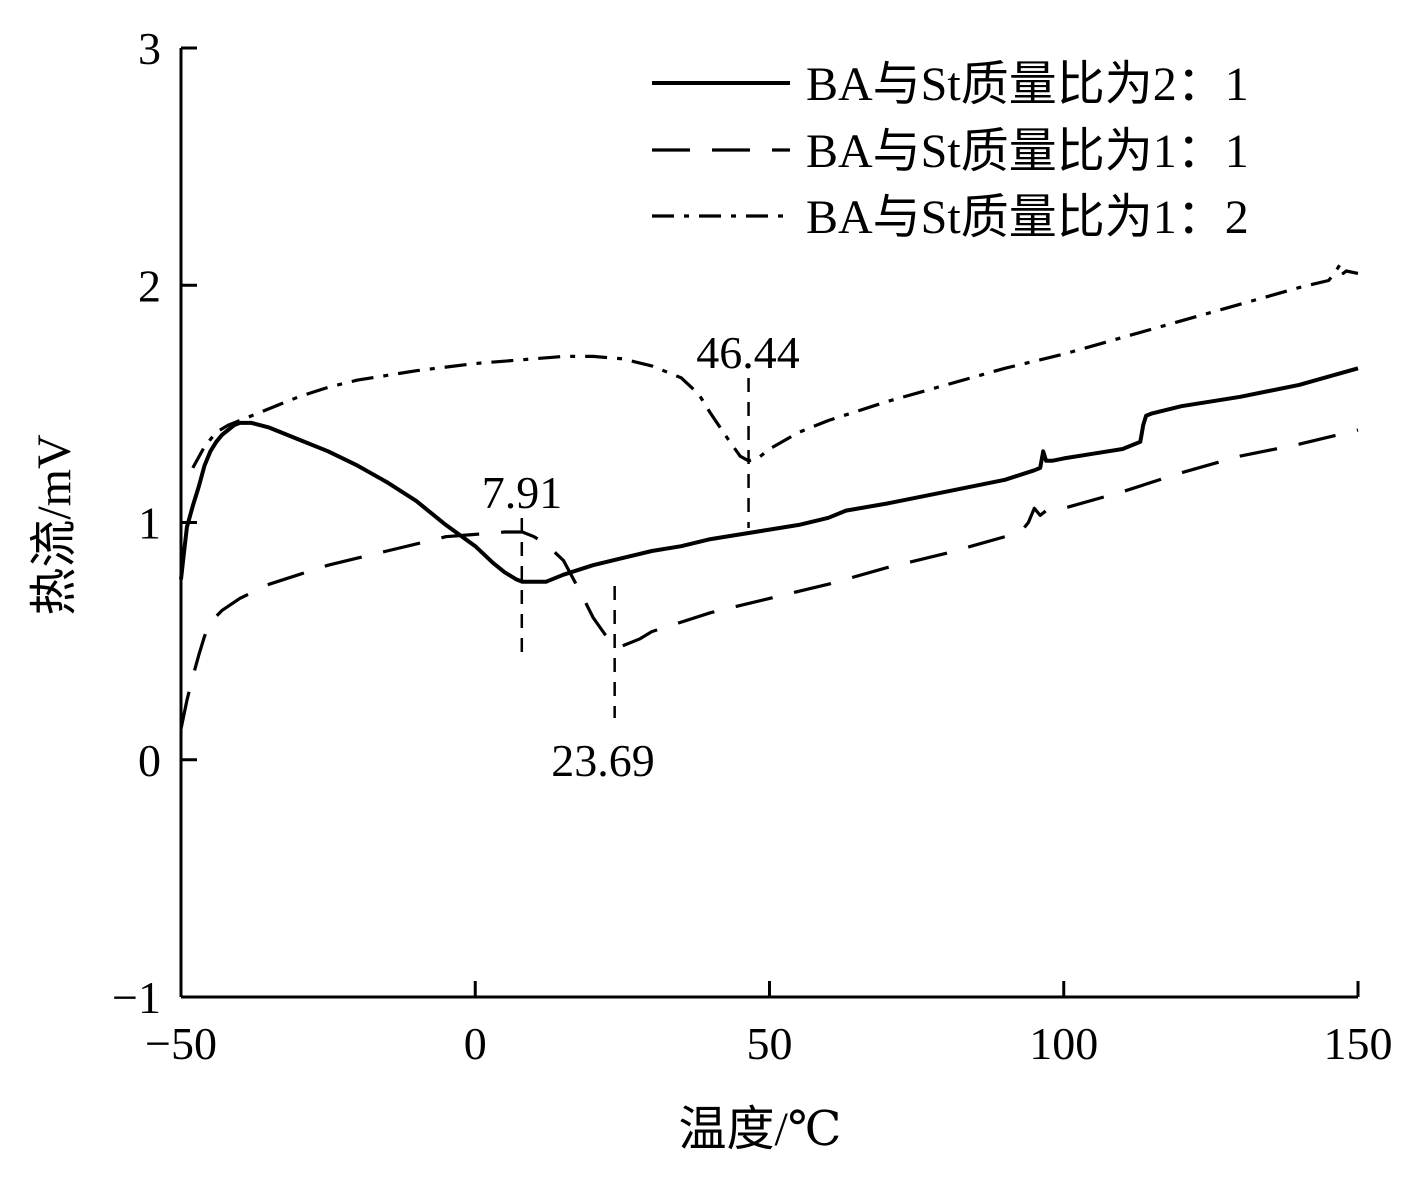 The width and height of the screenshot is (1418, 1198). Describe the element at coordinates (1027, 84) in the screenshot. I see `legend-label-1: BA与St质量比为2：1` at that location.